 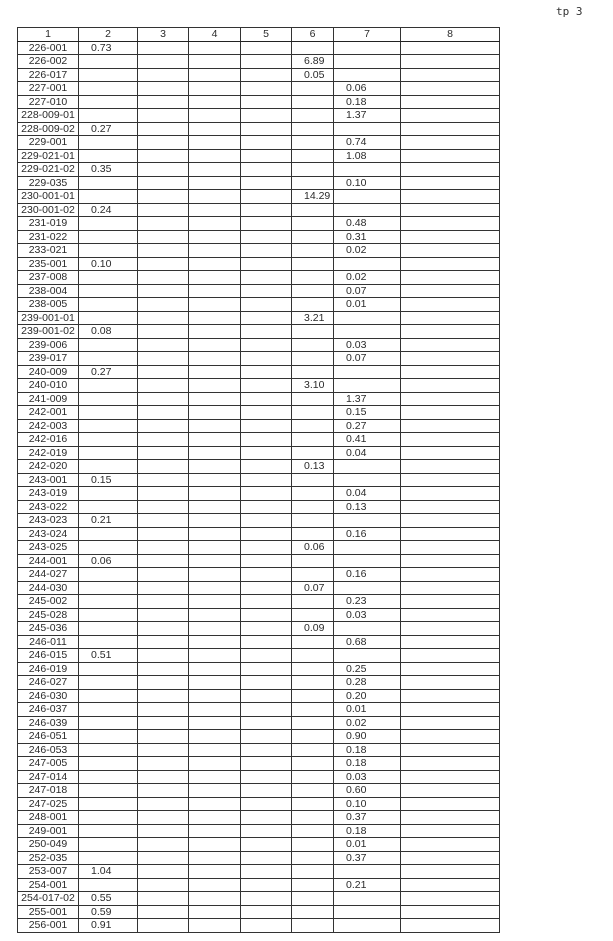 I want to click on value-cell: 0.02, so click(x=367, y=722).